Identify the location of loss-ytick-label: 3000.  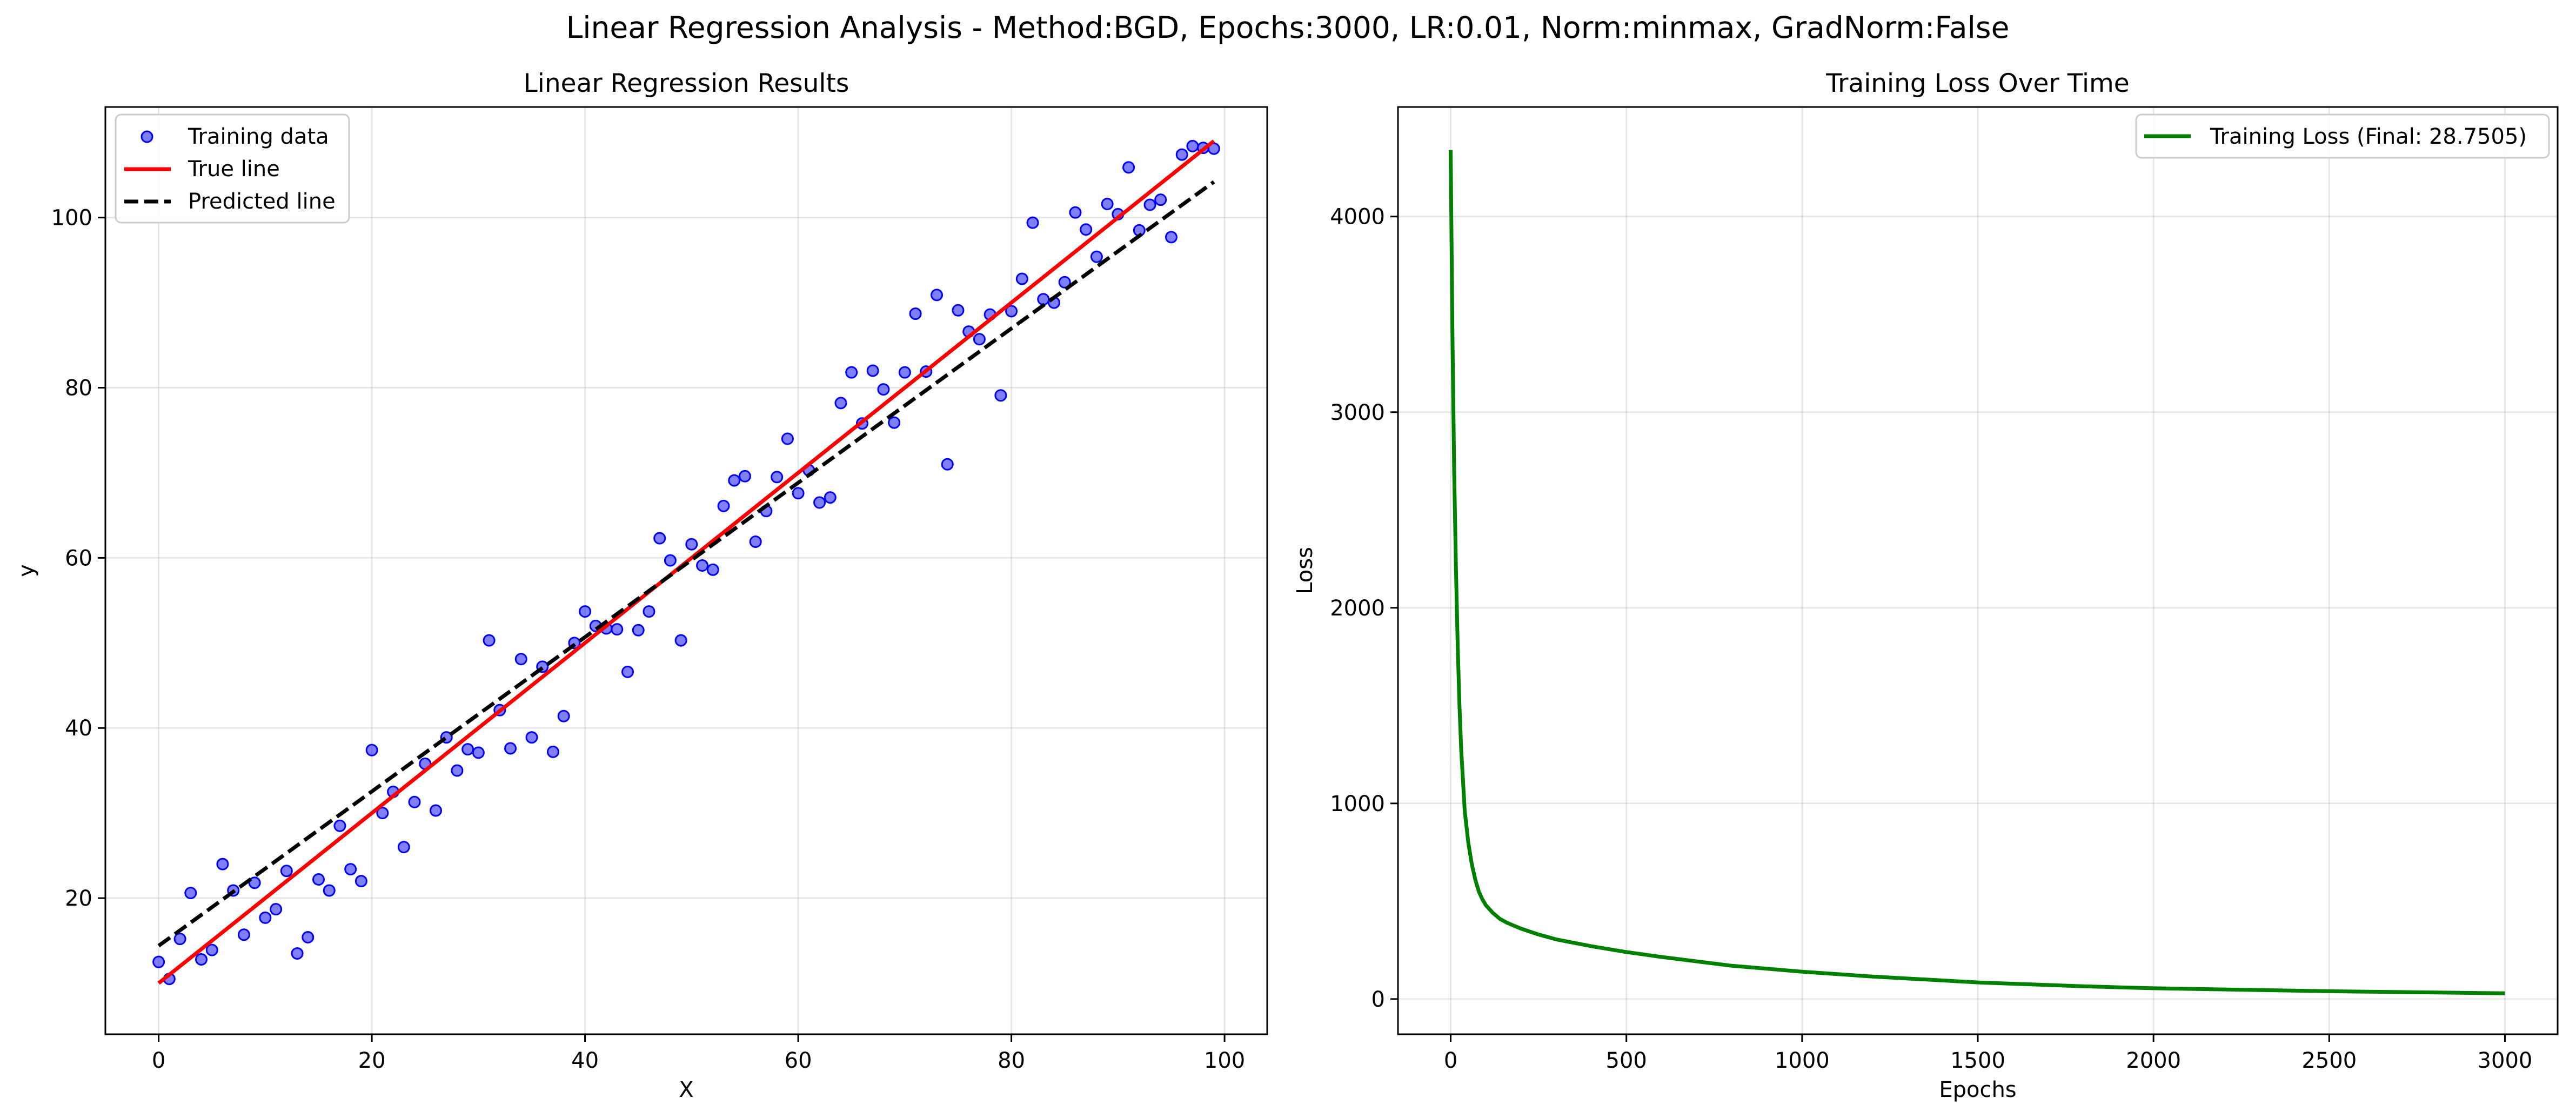
(1357, 412).